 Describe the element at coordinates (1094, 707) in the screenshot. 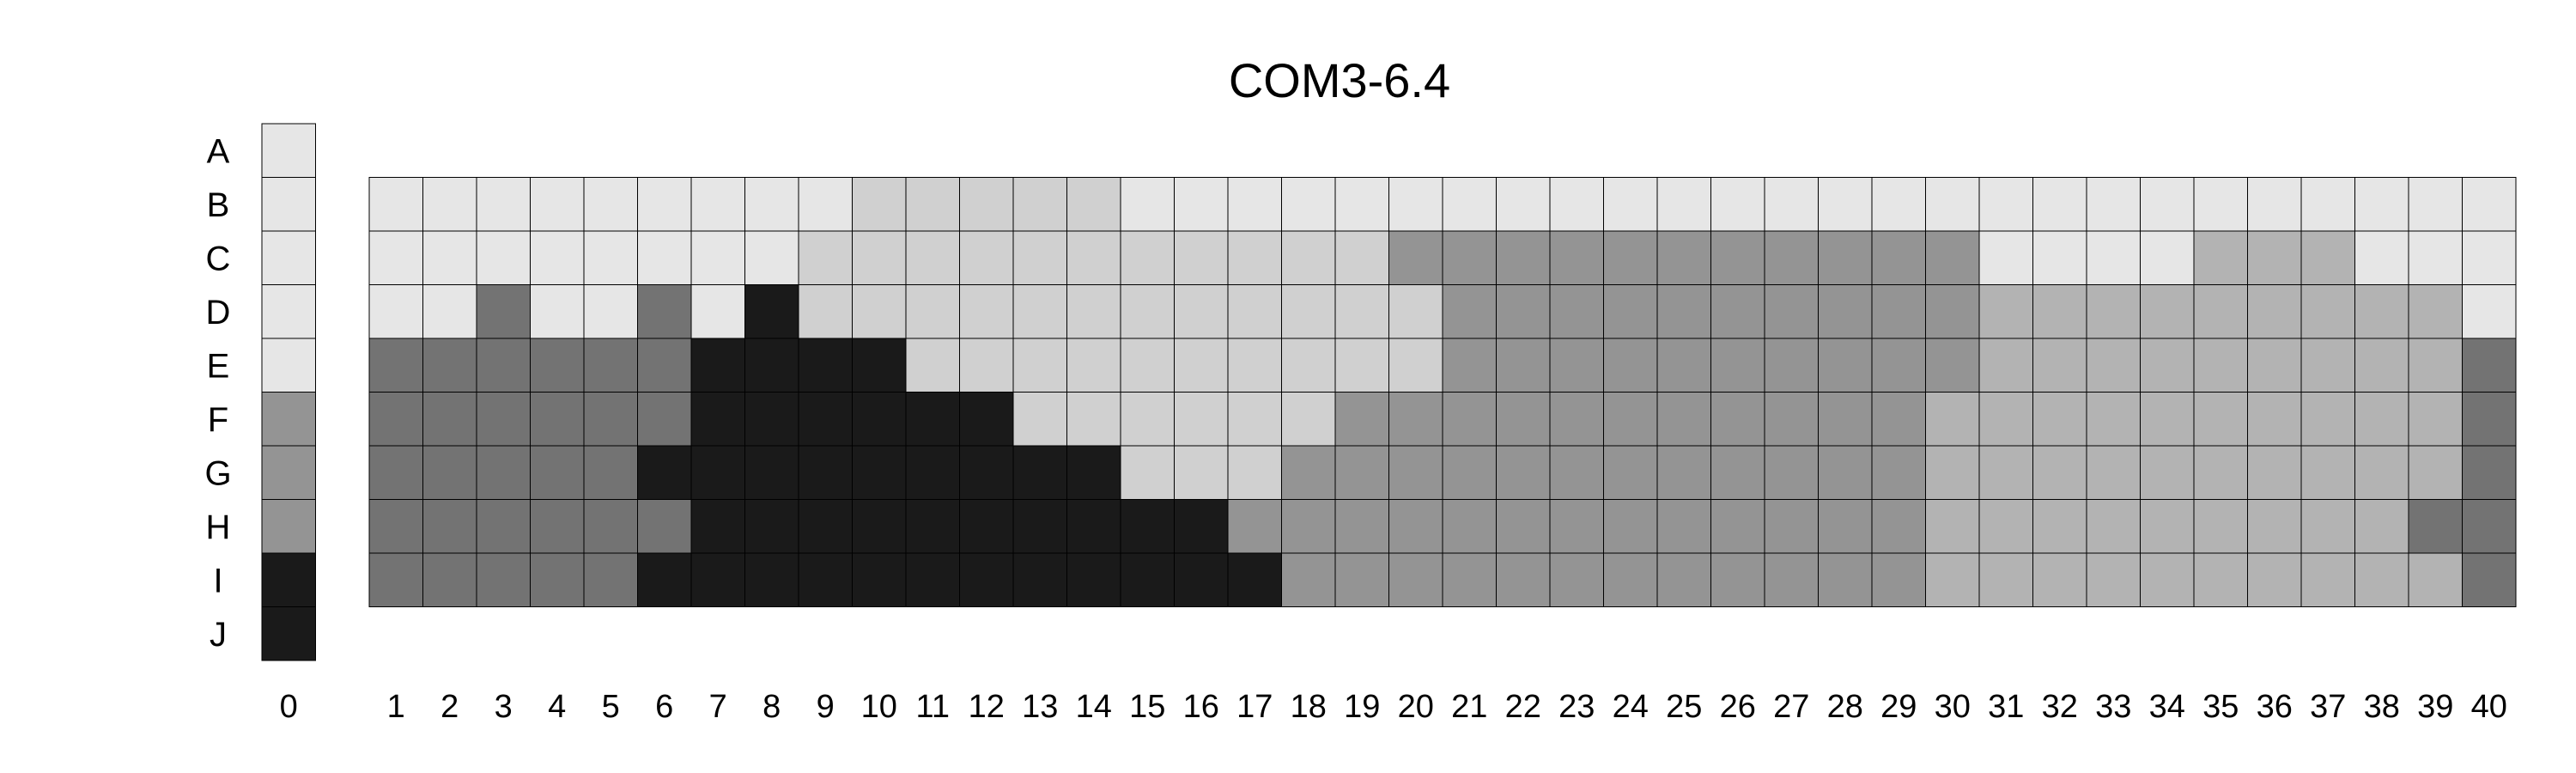

I see `col-label-14: 14` at that location.